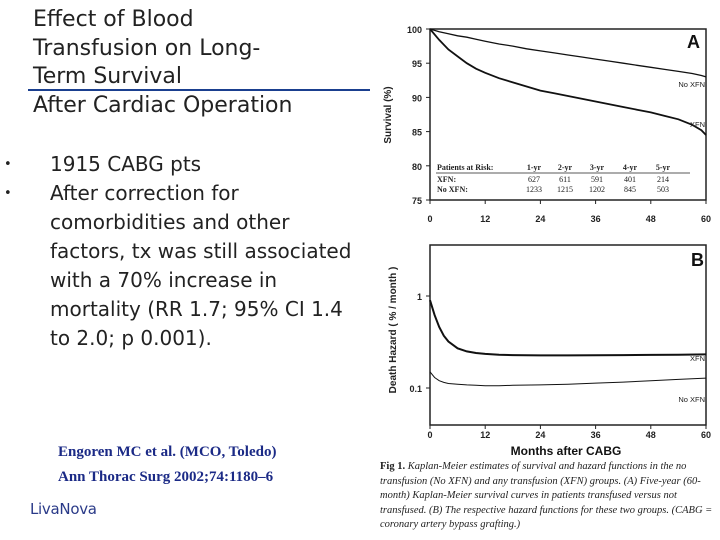 The height and width of the screenshot is (540, 720). Describe the element at coordinates (113, 19) in the screenshot. I see `title-line: Effect of Blood` at that location.